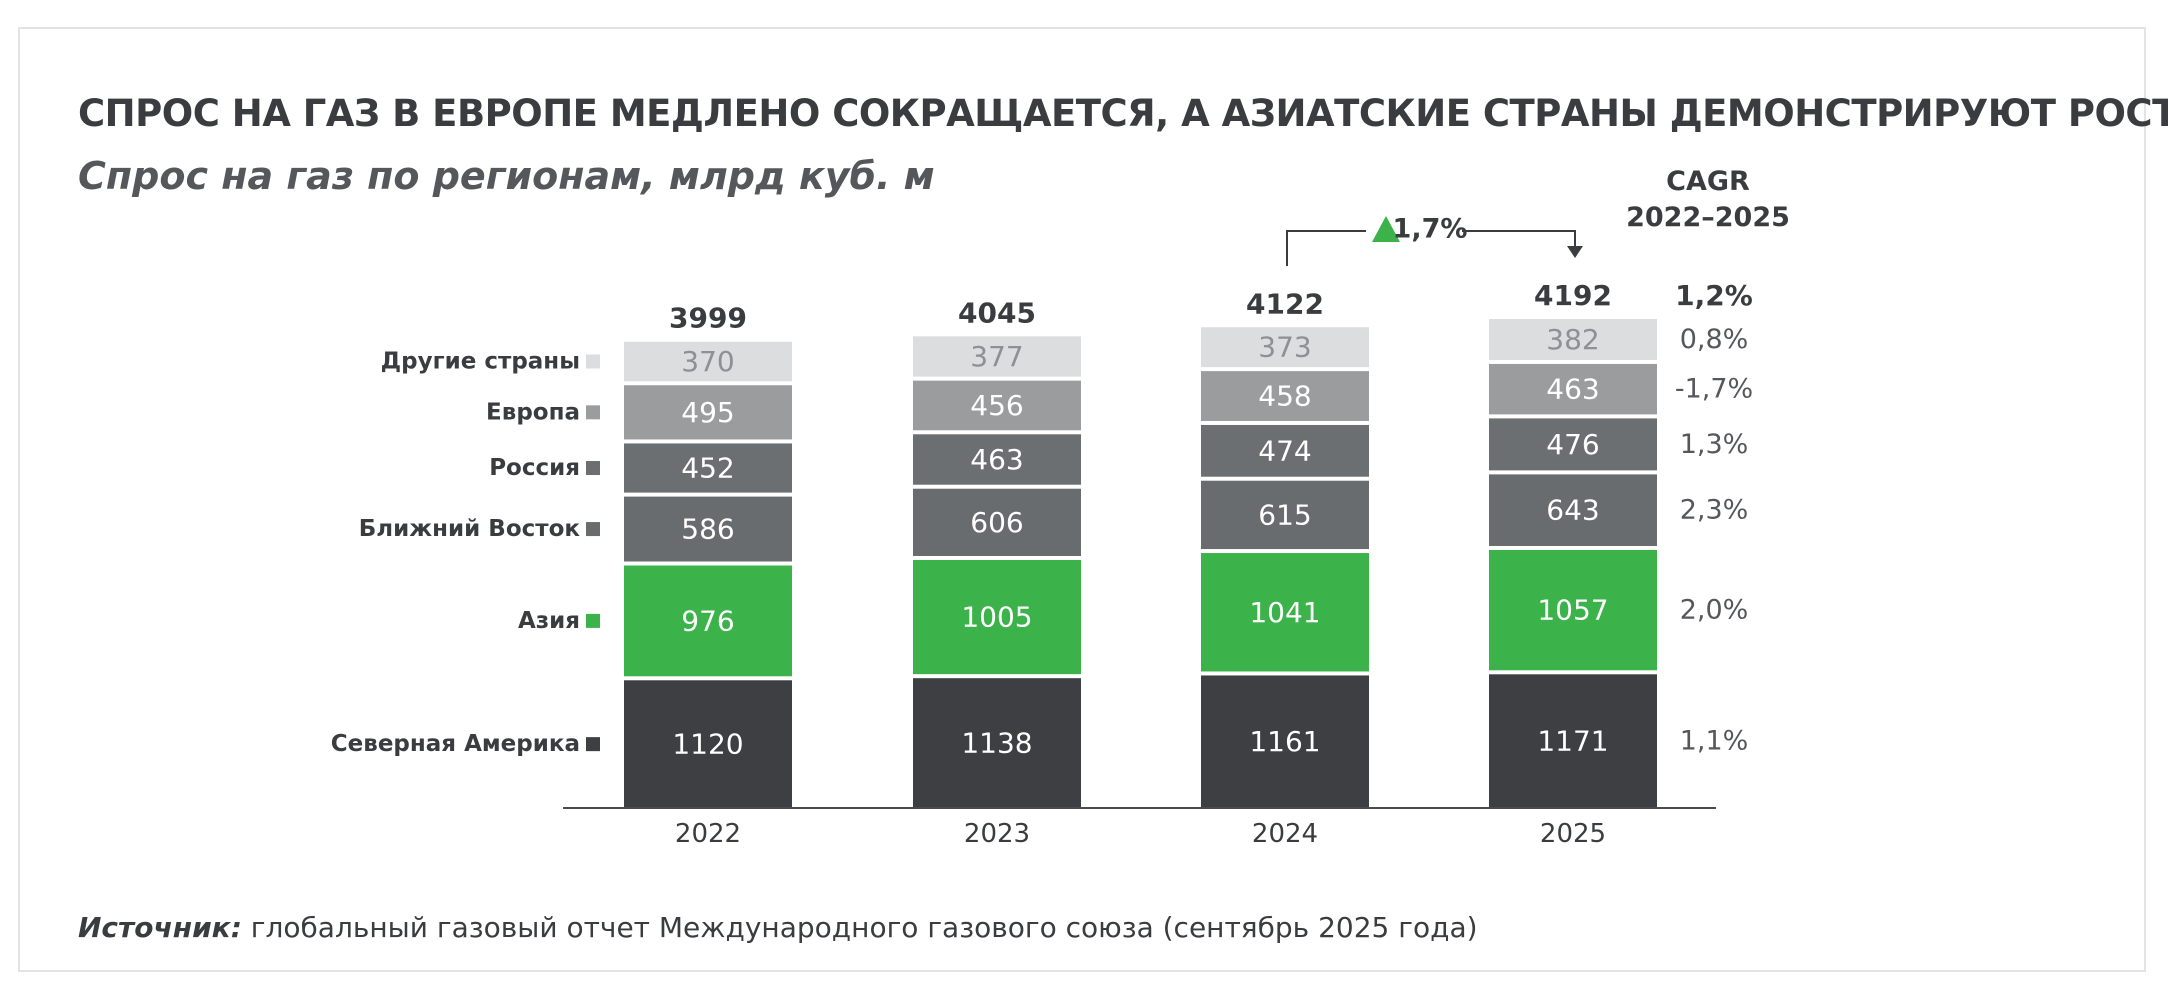  What do you see at coordinates (1714, 339) in the screenshot?
I see `cagr-value: 0,8%` at bounding box center [1714, 339].